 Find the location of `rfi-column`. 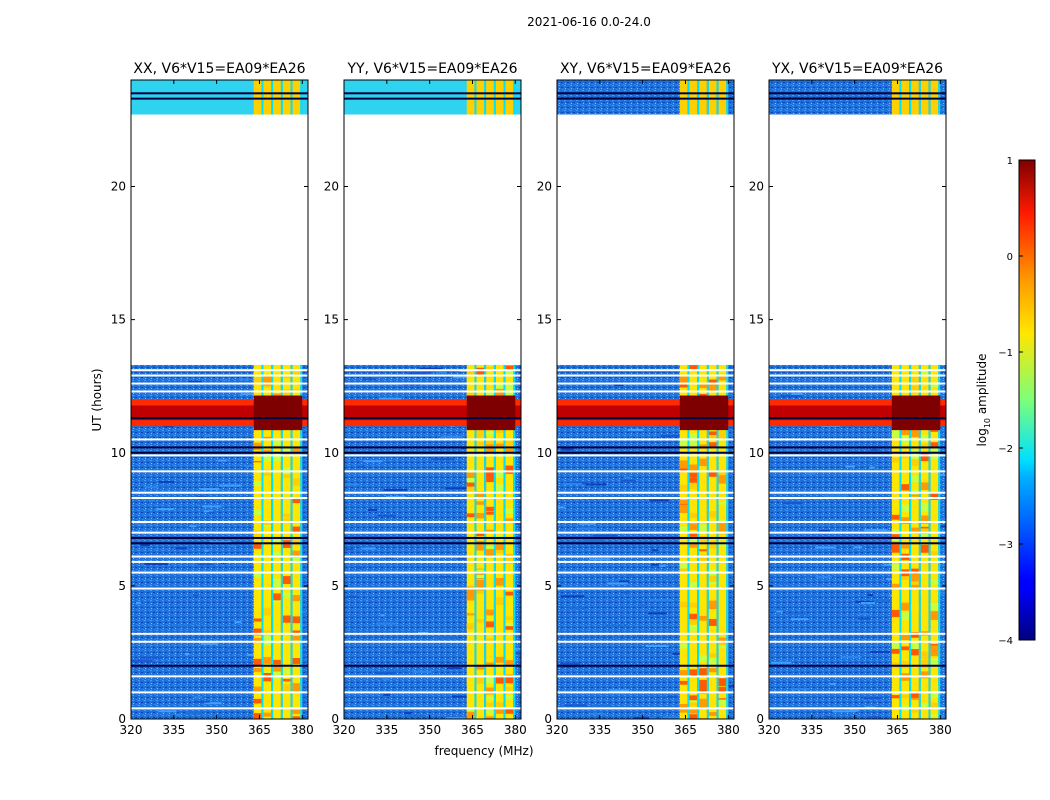

rfi-column is located at coordinates (509, 541).